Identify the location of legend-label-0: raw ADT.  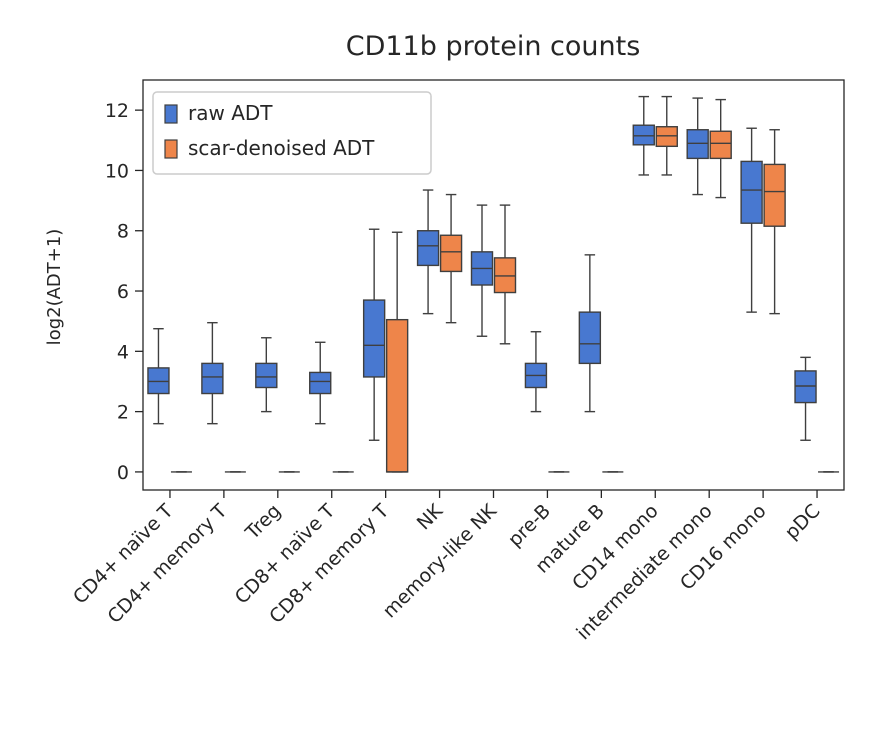
(230, 113).